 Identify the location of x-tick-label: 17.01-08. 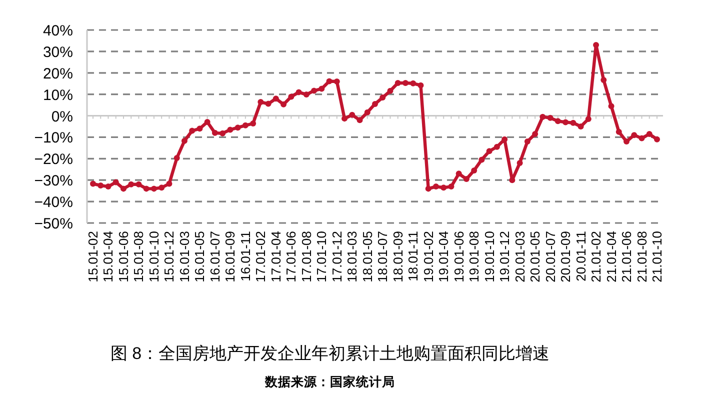
(306, 256).